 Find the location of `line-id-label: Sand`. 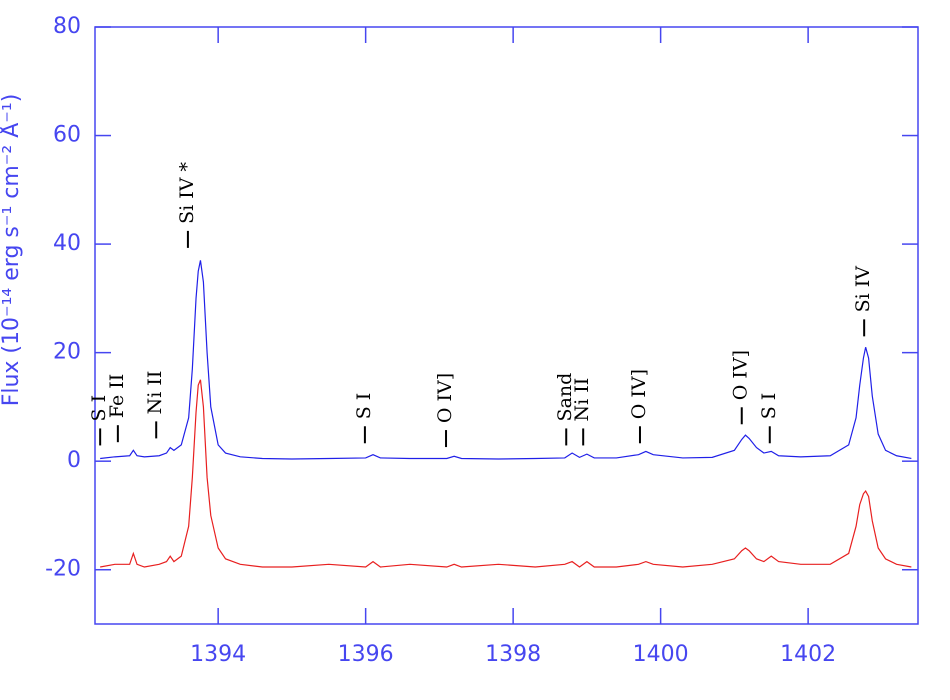

line-id-label: Sand is located at coordinates (565, 397).